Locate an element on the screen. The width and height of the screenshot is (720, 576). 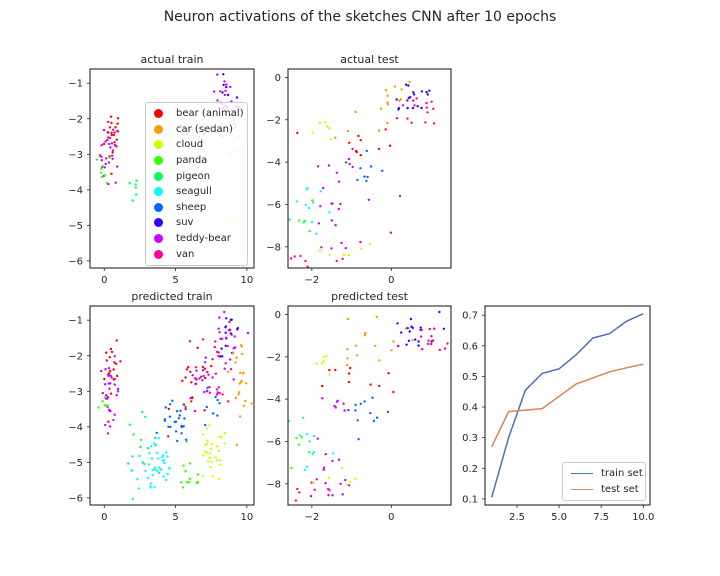
legend-entry: panda is located at coordinates (196, 161).